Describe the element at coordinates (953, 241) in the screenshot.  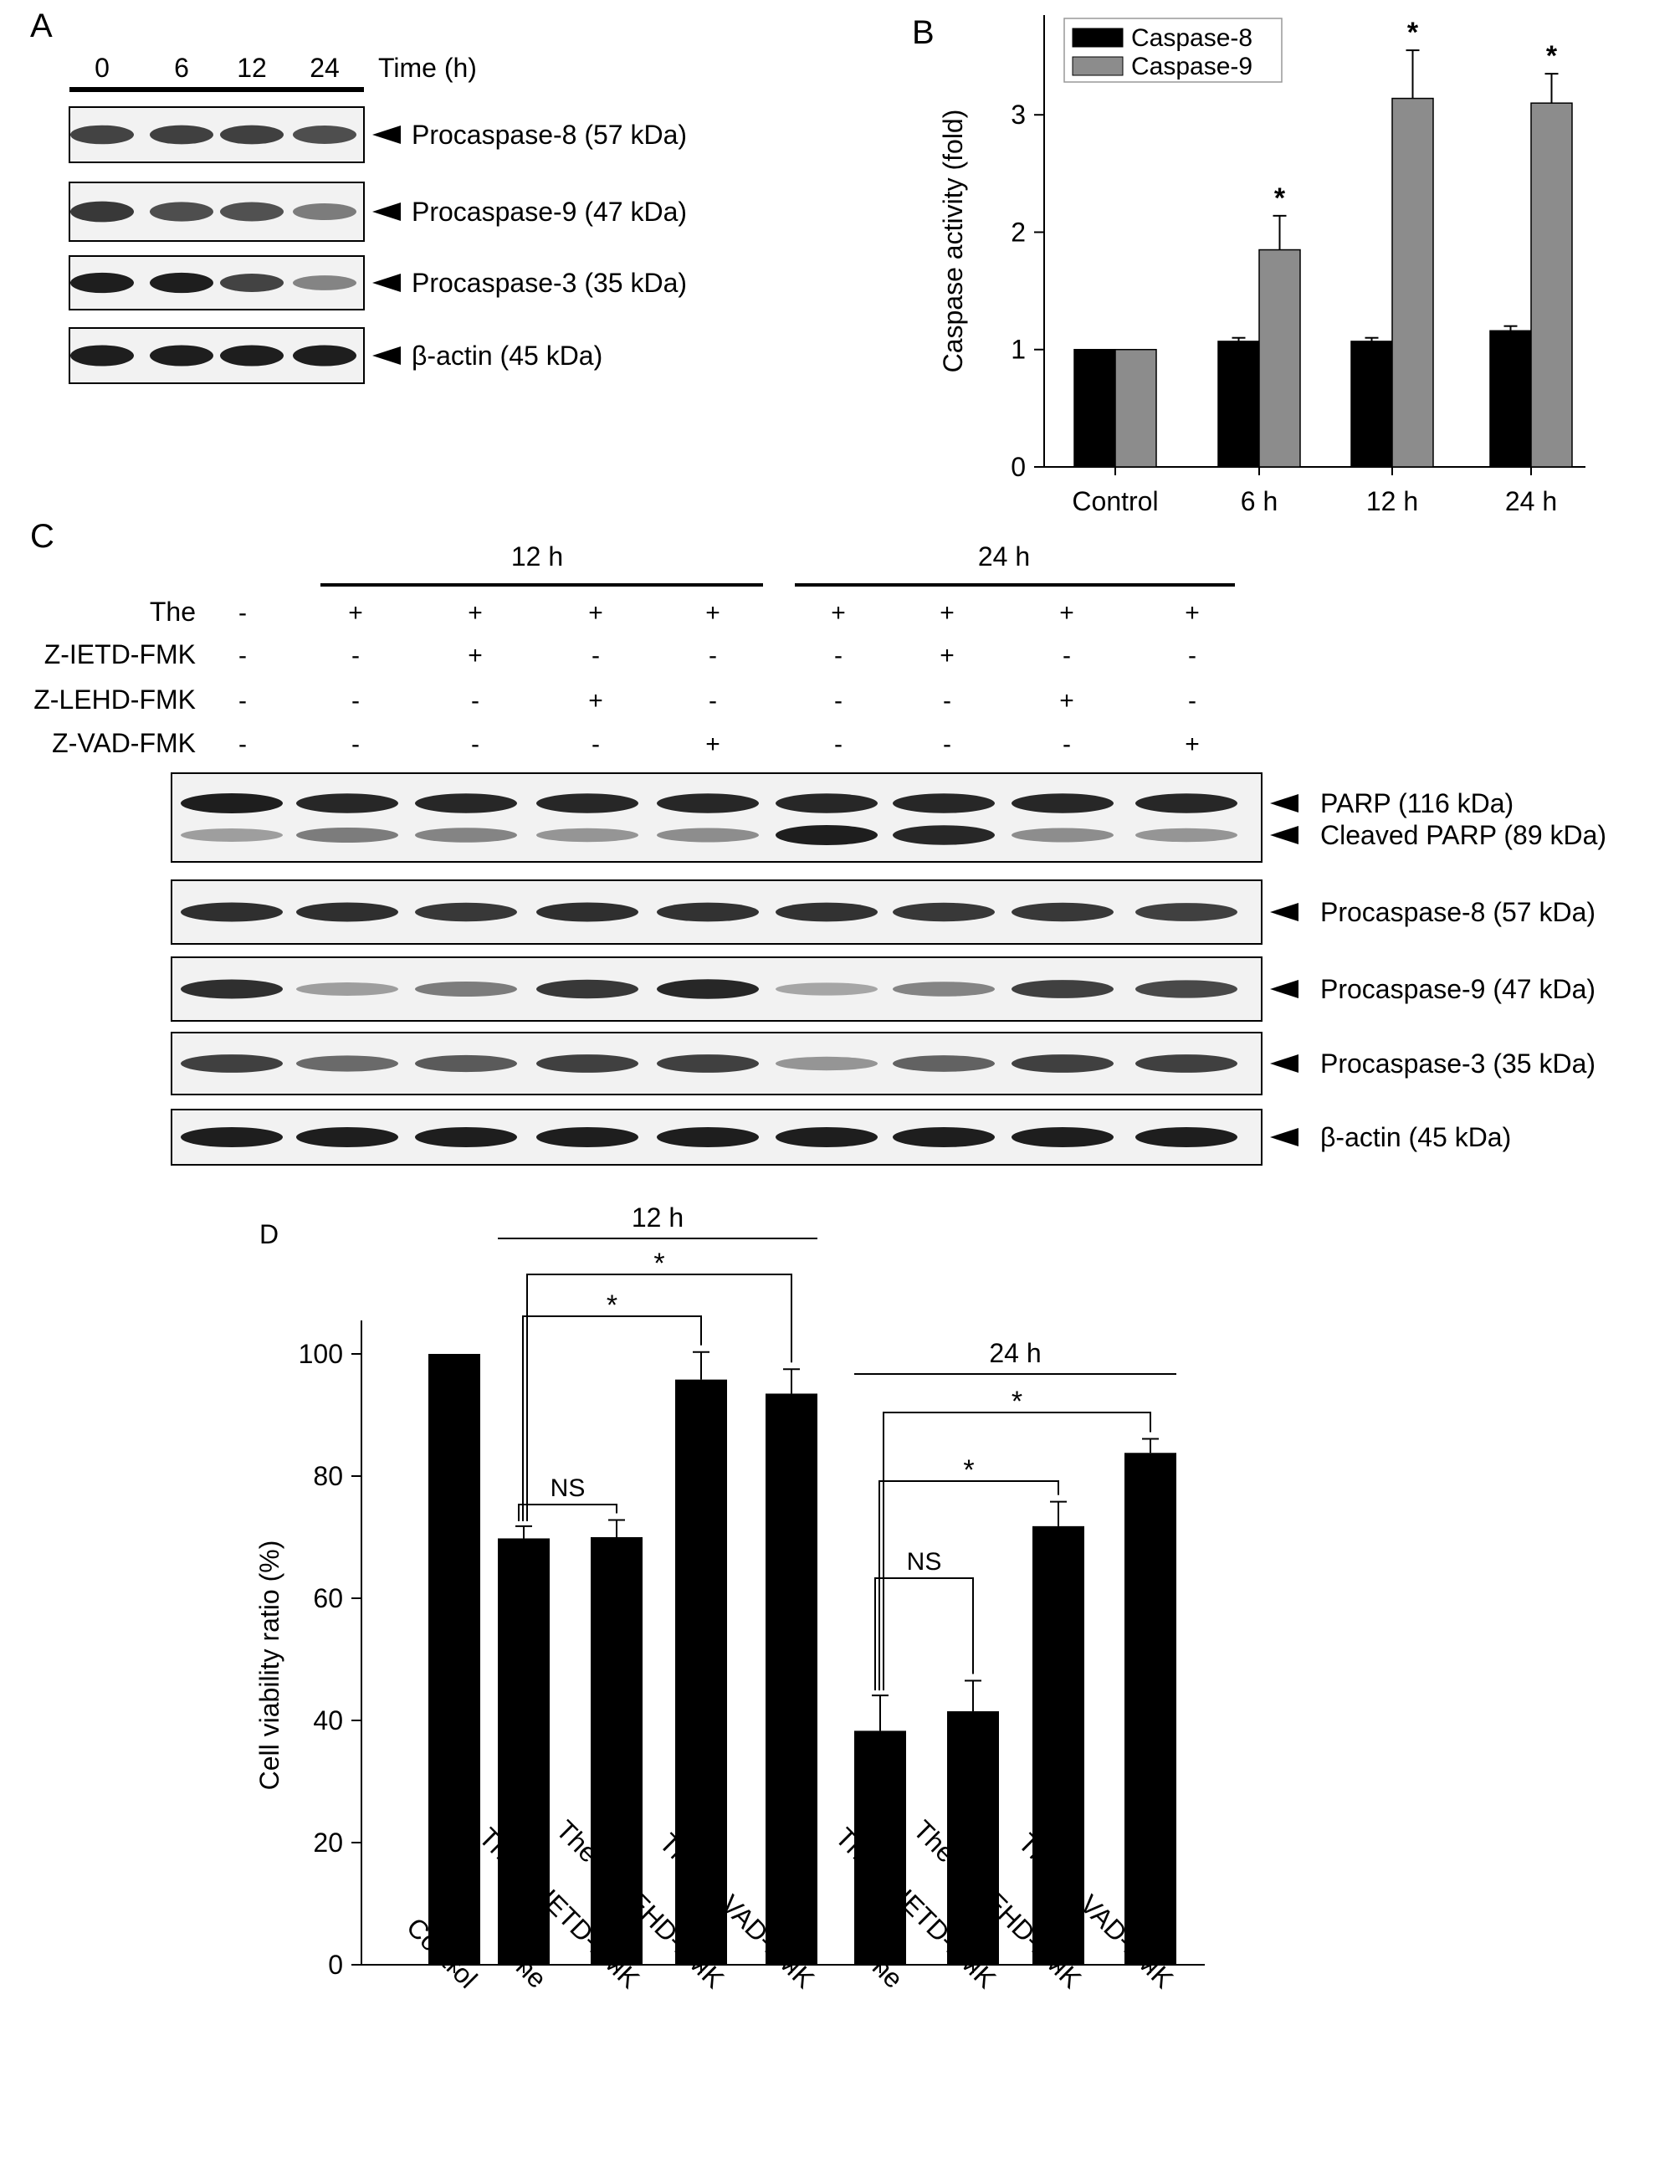
I see `y-axis-label: Caspase activity (fold)` at that location.